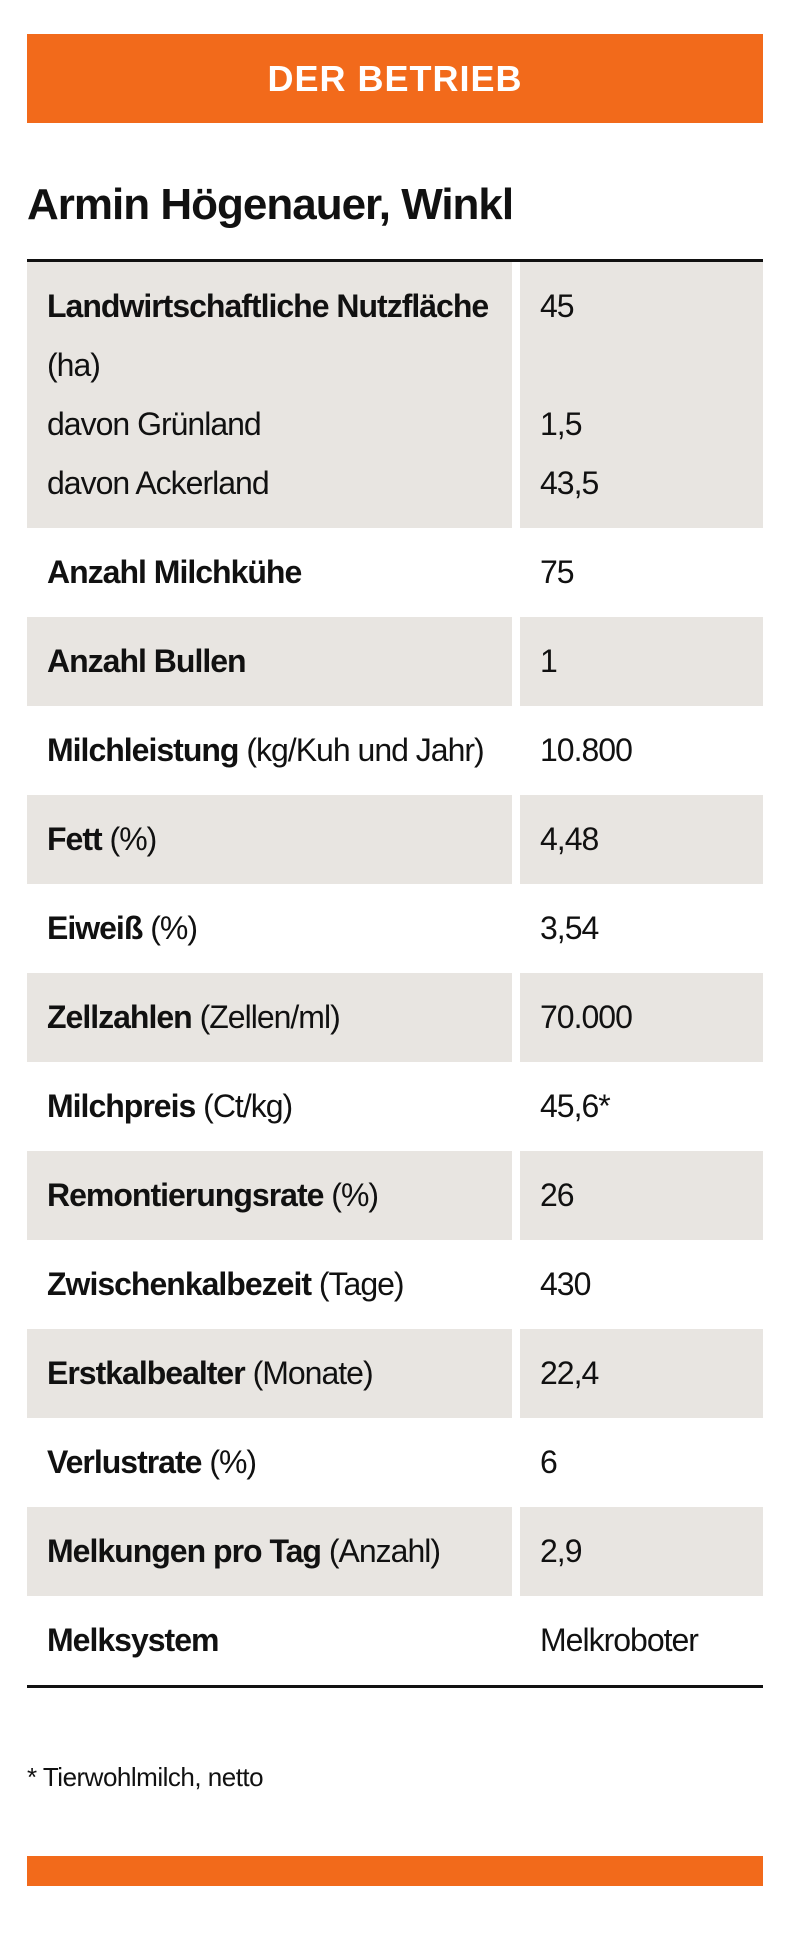  I want to click on row-label: Erstkalbealter, so click(146, 1373).